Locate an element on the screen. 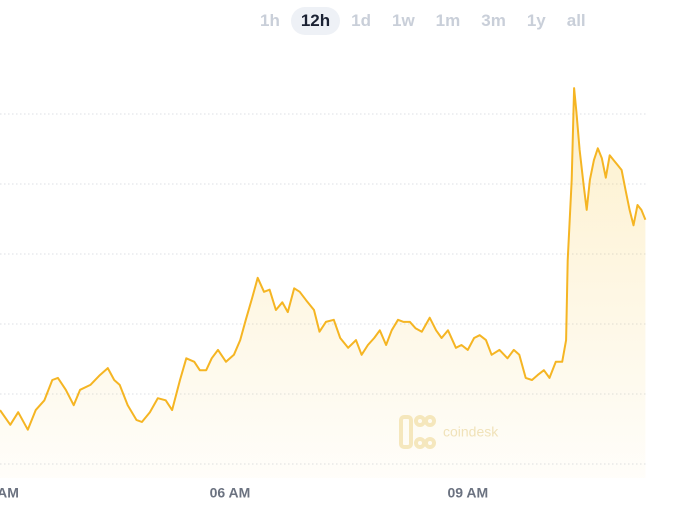 This screenshot has height=509, width=689. range-button: 1w is located at coordinates (403, 20).